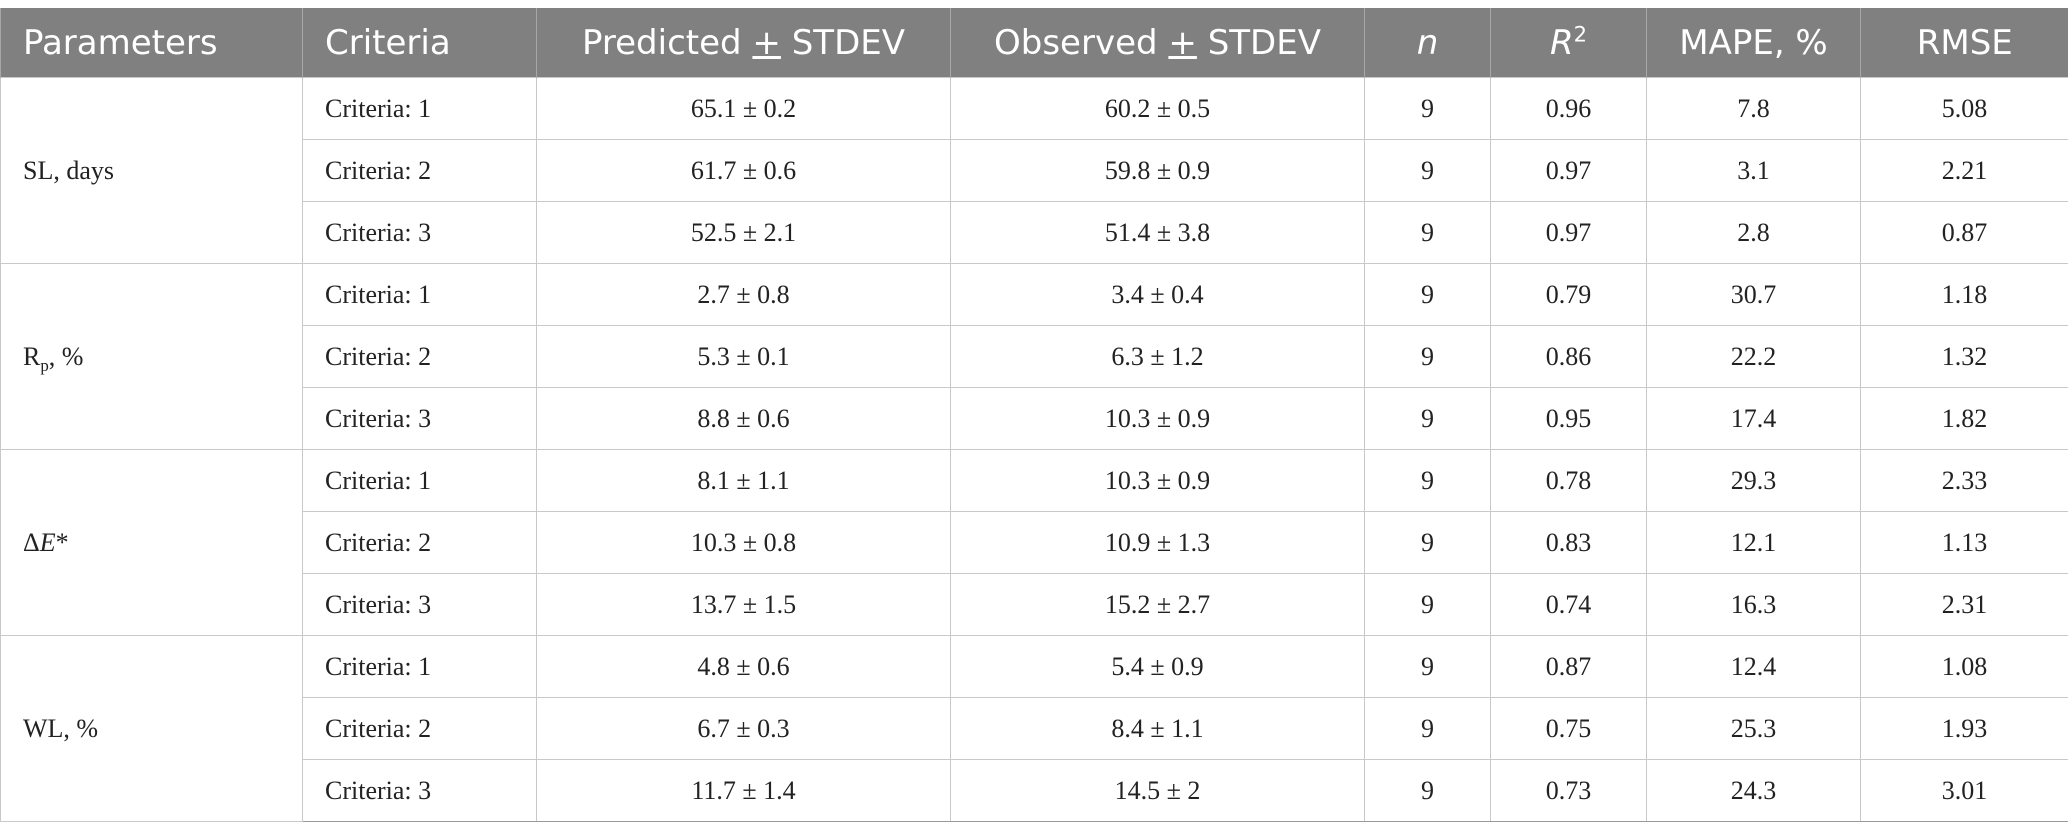 The width and height of the screenshot is (2068, 832). Describe the element at coordinates (743, 728) in the screenshot. I see `predicted-cell: 6.7 ± 0.3` at that location.